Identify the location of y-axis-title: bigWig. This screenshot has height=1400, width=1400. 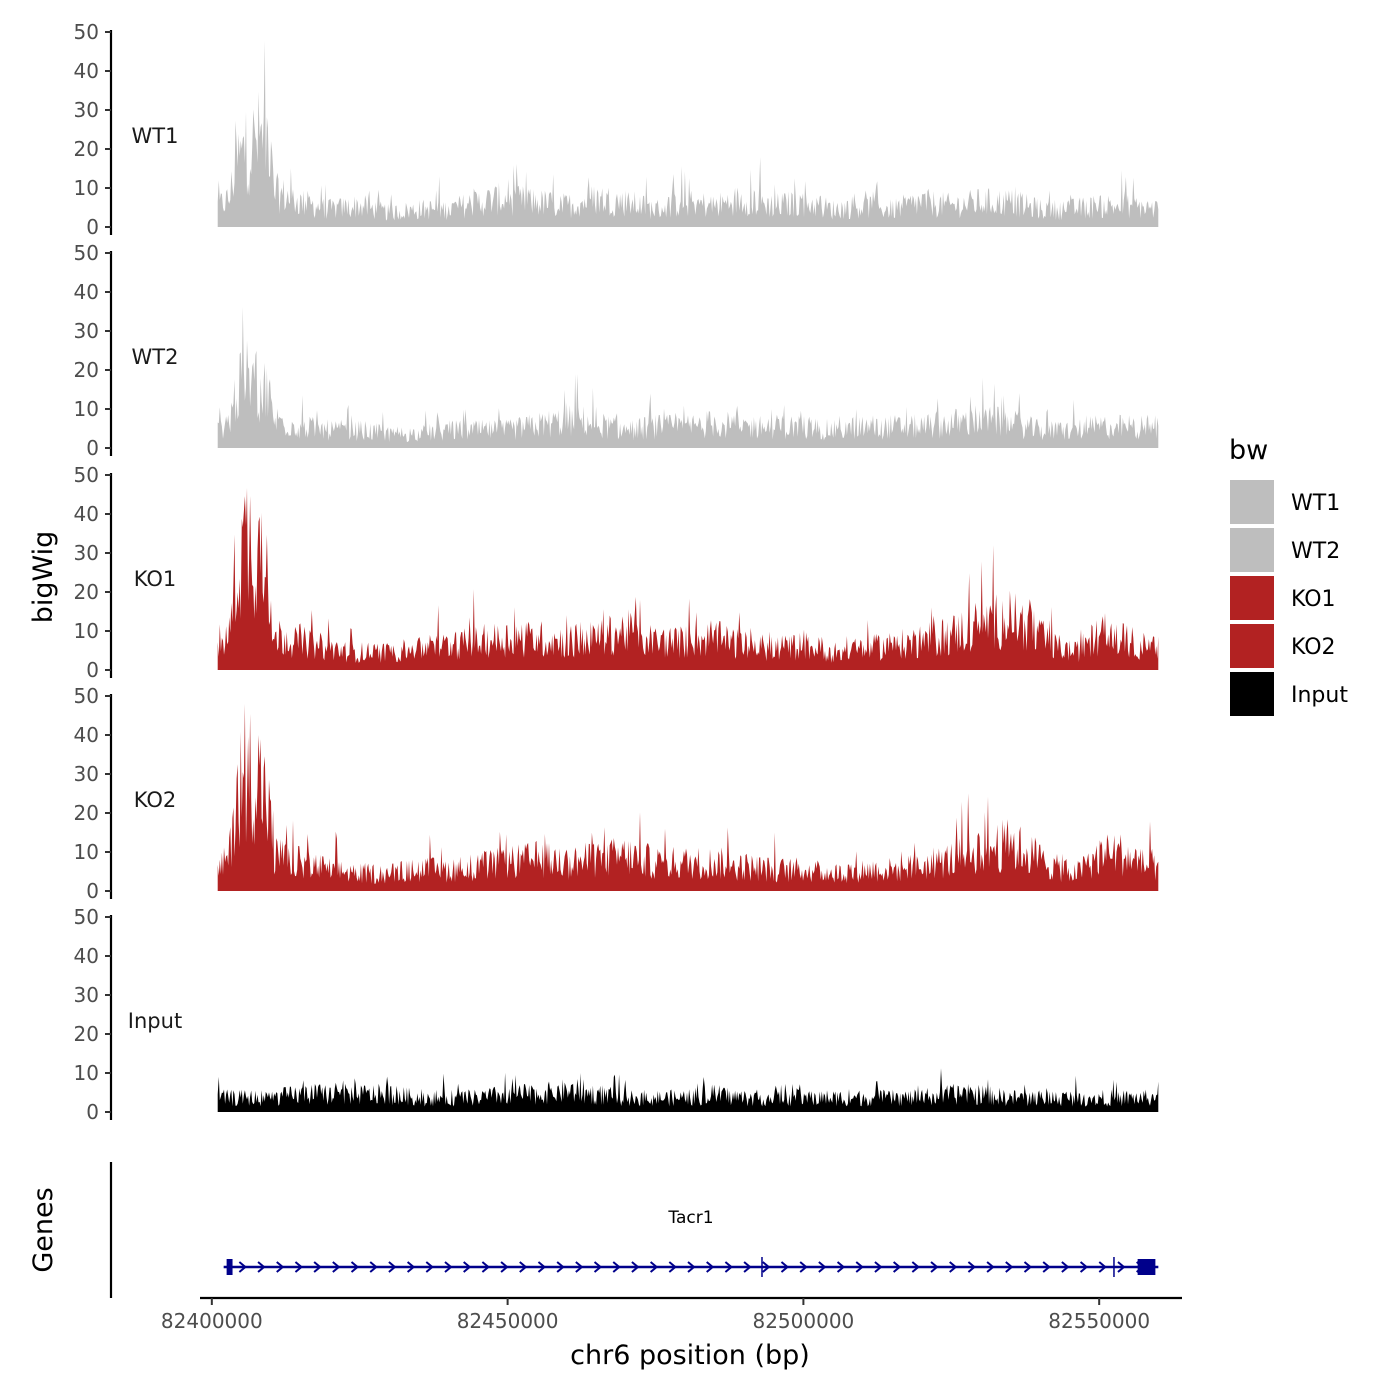
(43, 577).